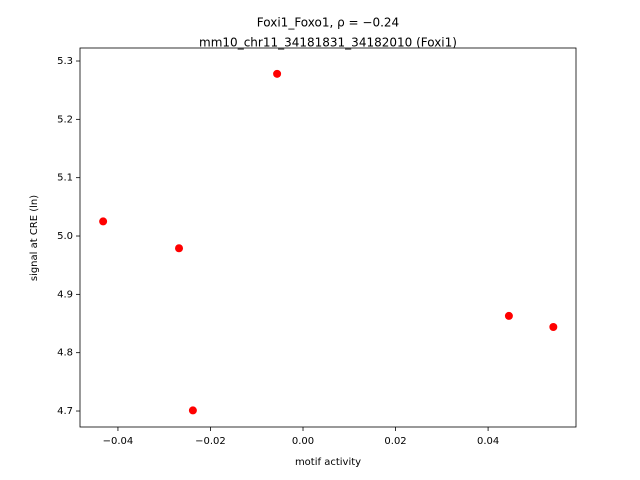 This screenshot has width=640, height=480. I want to click on y-tick-label: 5.3, so click(65, 61).